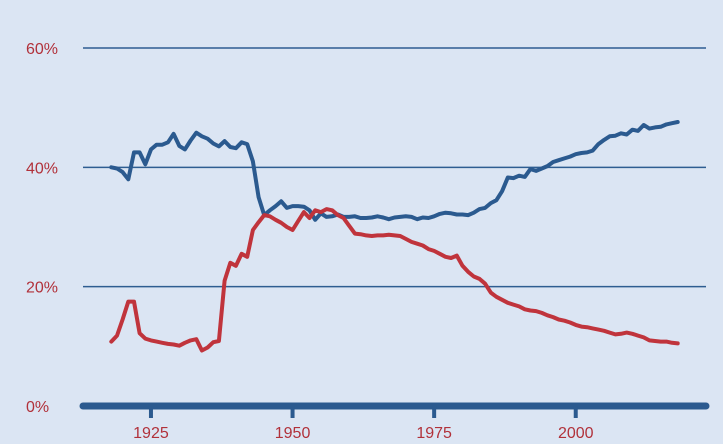 The height and width of the screenshot is (444, 723). Describe the element at coordinates (363, 424) in the screenshot. I see `x-ticks: 1925 1950 1975 2000` at that location.